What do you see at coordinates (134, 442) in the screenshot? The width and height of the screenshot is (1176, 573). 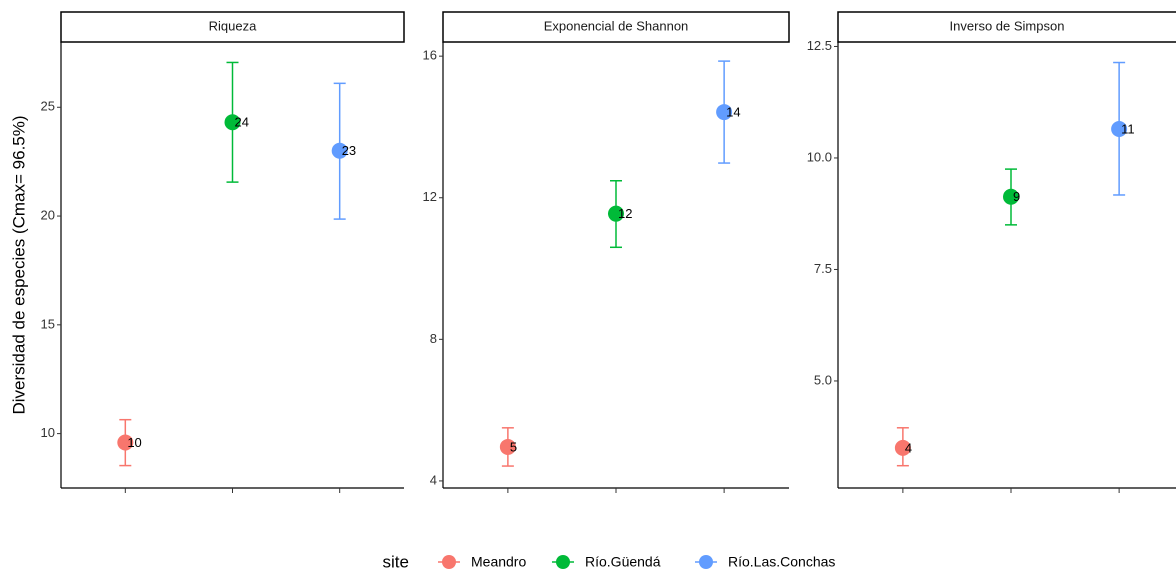 I see `value-label: 10` at bounding box center [134, 442].